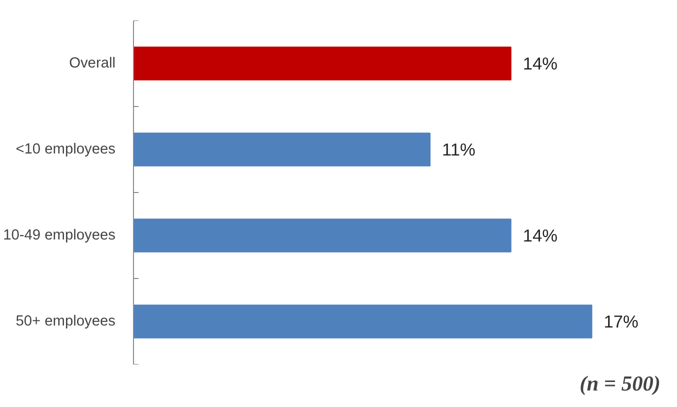 This screenshot has height=407, width=677. Describe the element at coordinates (459, 150) in the screenshot. I see `data-label: 11%` at that location.